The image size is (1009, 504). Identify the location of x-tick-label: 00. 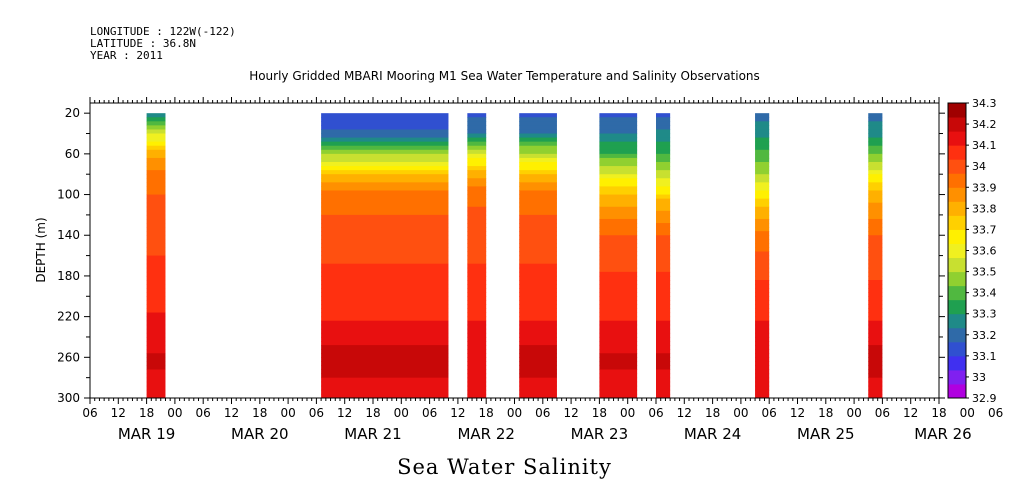
(627, 413).